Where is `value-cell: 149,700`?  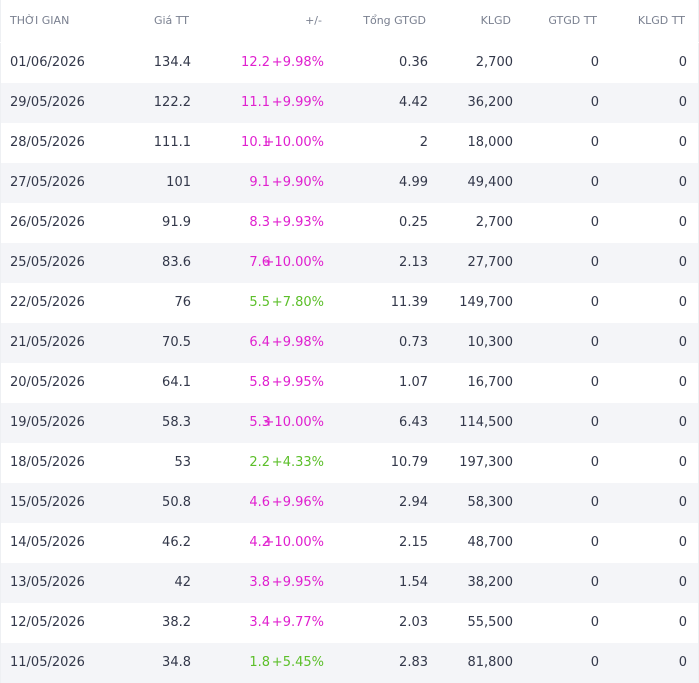 value-cell: 149,700 is located at coordinates (486, 302).